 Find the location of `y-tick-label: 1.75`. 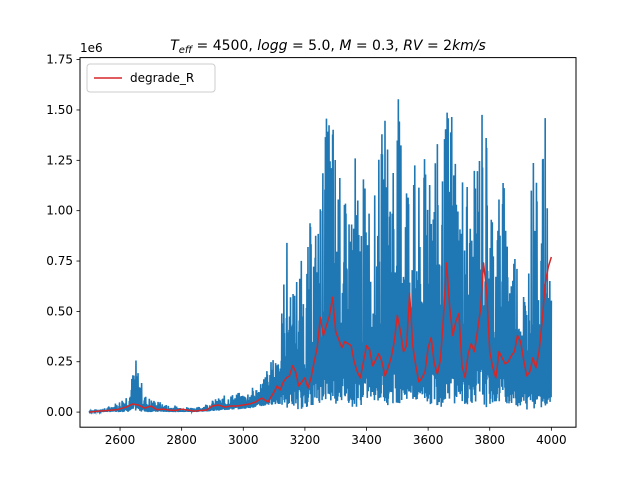

y-tick-label: 1.75 is located at coordinates (59, 60).